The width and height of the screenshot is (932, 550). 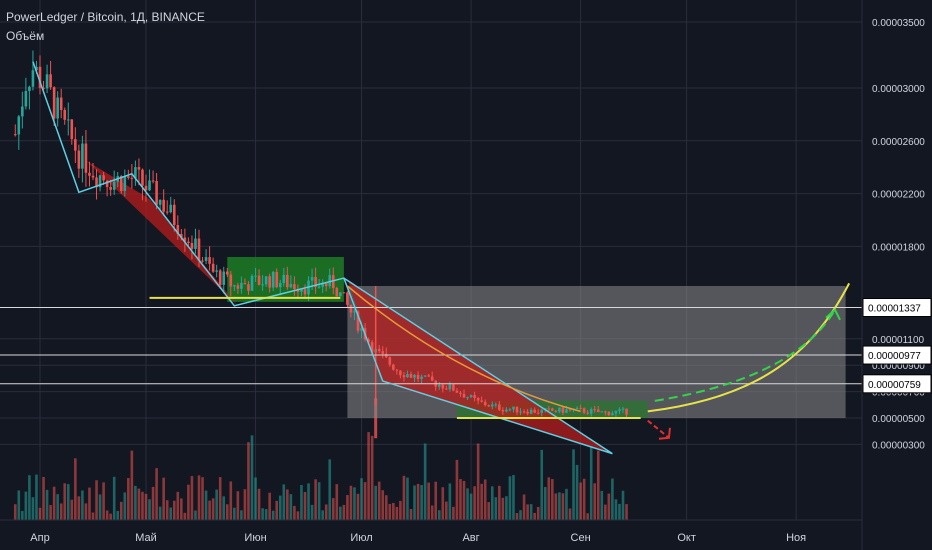 What do you see at coordinates (898, 195) in the screenshot?
I see `y-tick-label: 0.00002200` at bounding box center [898, 195].